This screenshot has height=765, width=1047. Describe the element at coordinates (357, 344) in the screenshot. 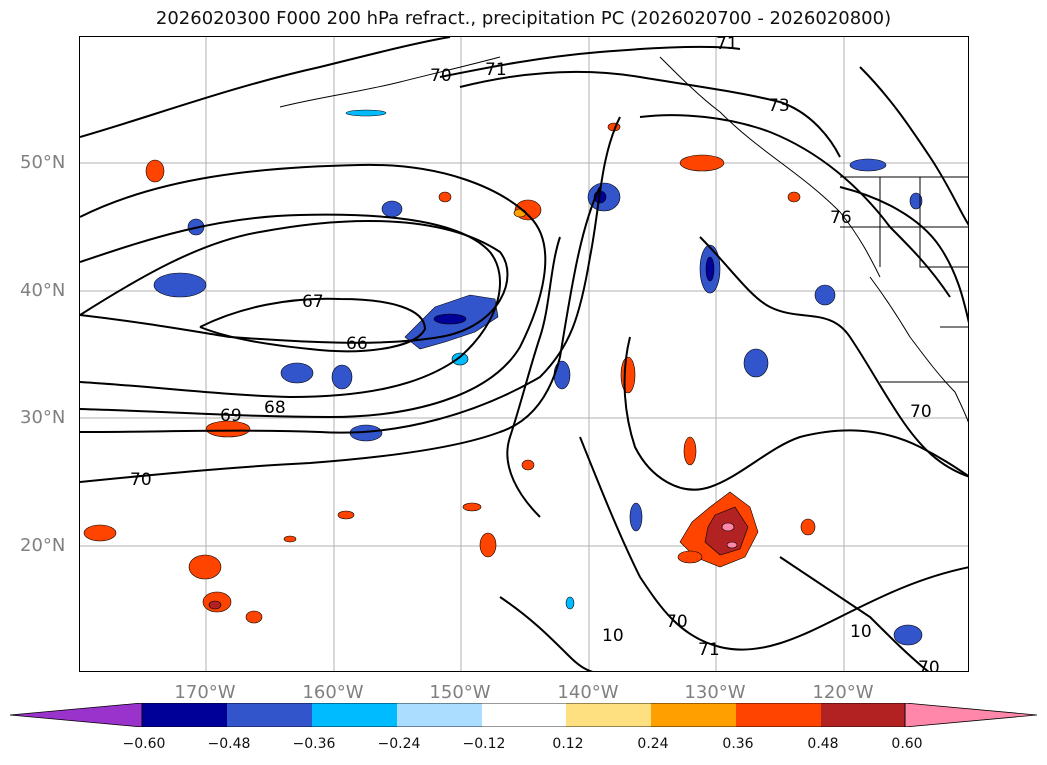

I see `contour-label: 66` at that location.